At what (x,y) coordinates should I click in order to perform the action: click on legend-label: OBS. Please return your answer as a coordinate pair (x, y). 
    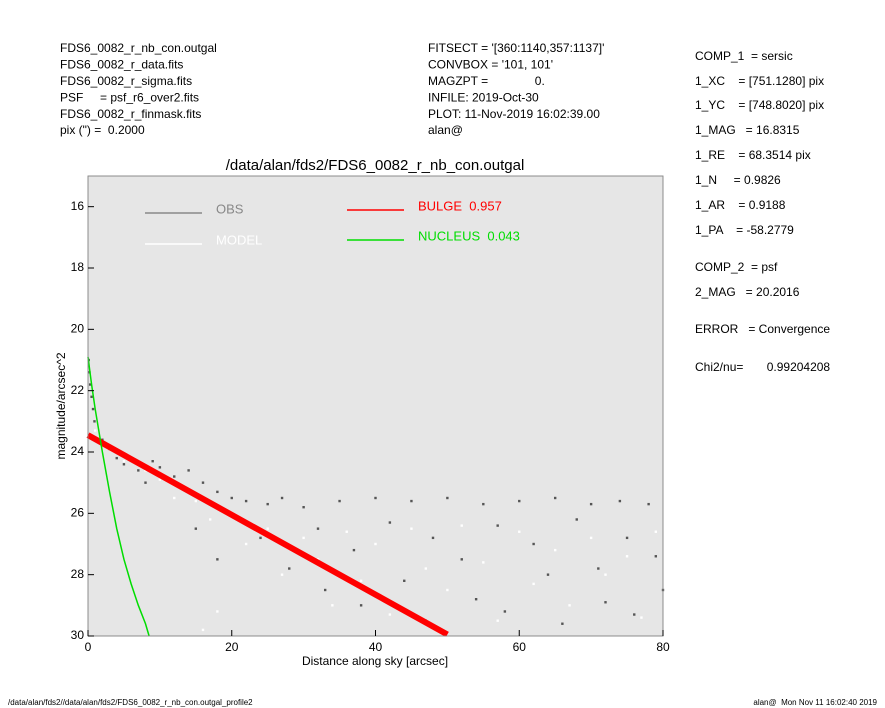
    Looking at the image, I should click on (230, 208).